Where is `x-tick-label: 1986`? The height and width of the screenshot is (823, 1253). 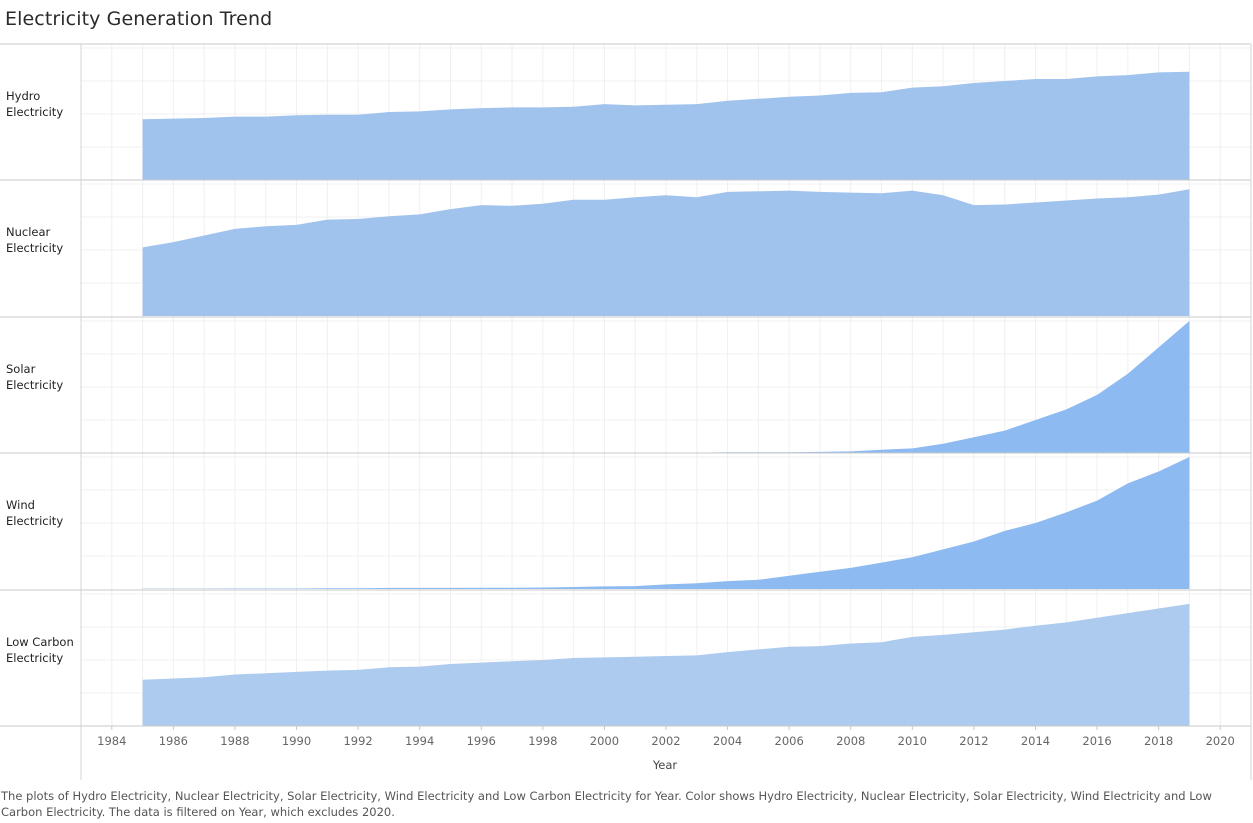
x-tick-label: 1986 is located at coordinates (173, 741).